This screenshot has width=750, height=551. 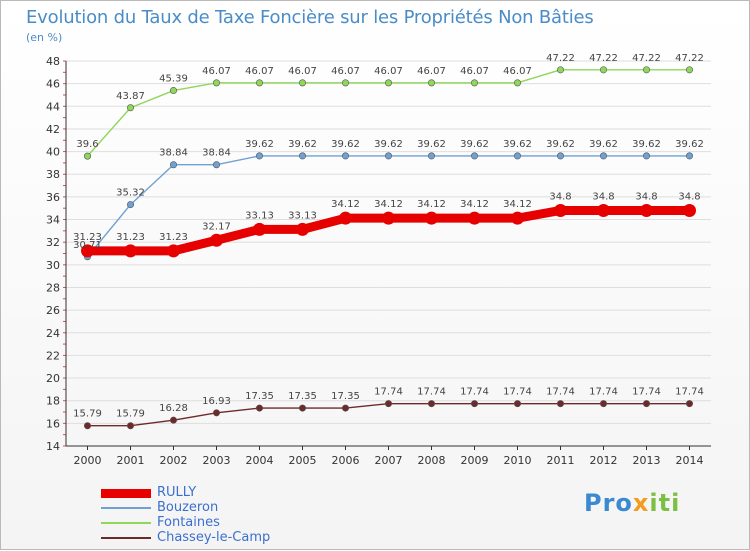 What do you see at coordinates (53, 84) in the screenshot?
I see `y-tick-label: 46` at bounding box center [53, 84].